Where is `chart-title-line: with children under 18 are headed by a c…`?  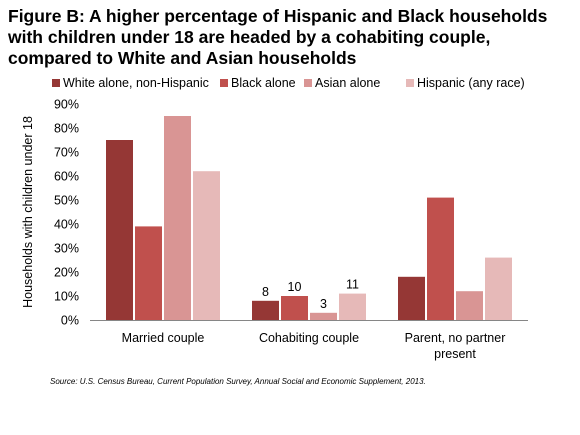
chart-title-line: with children under 18 are headed by a c… is located at coordinates (249, 37).